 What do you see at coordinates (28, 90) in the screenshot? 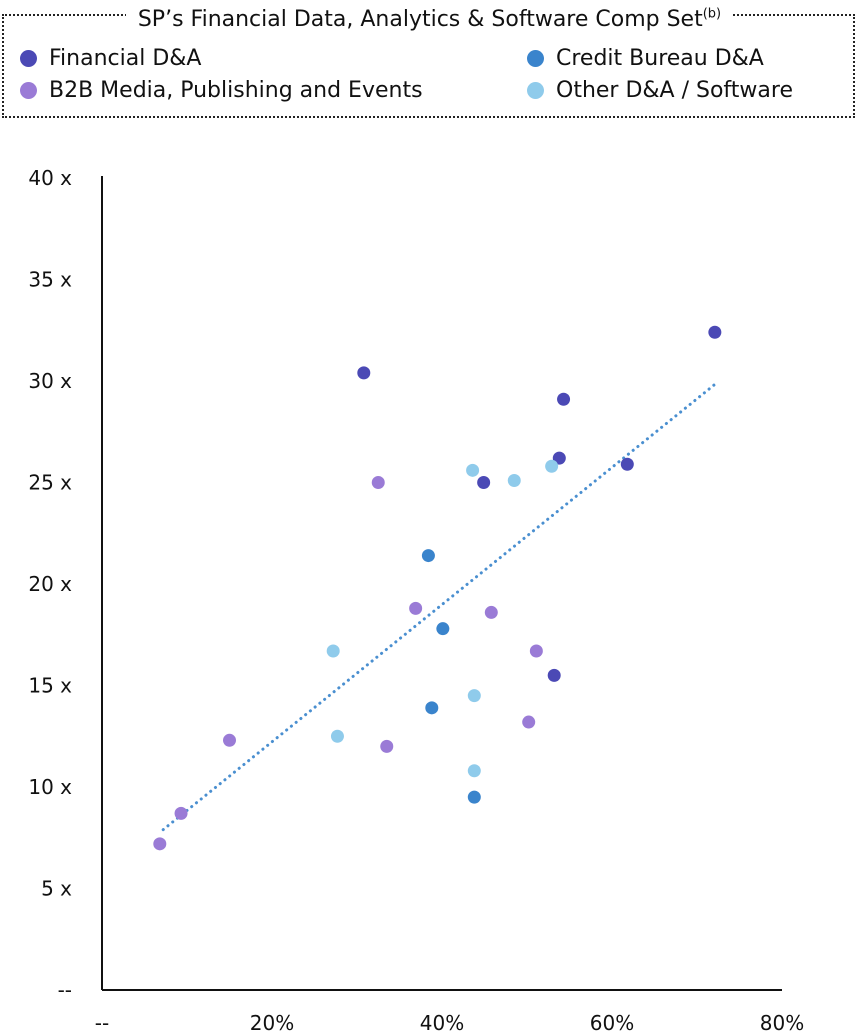
I see `b2b-media-dot-icon` at bounding box center [28, 90].